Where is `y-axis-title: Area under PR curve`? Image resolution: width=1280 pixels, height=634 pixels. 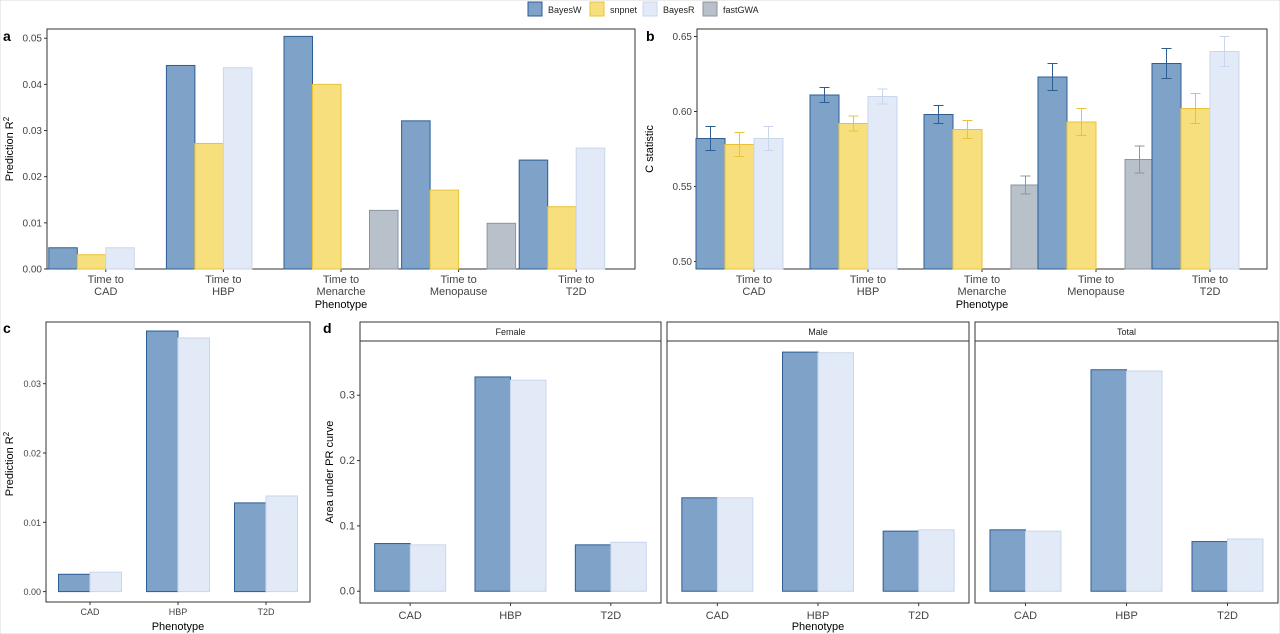 y-axis-title: Area under PR curve is located at coordinates (330, 472).